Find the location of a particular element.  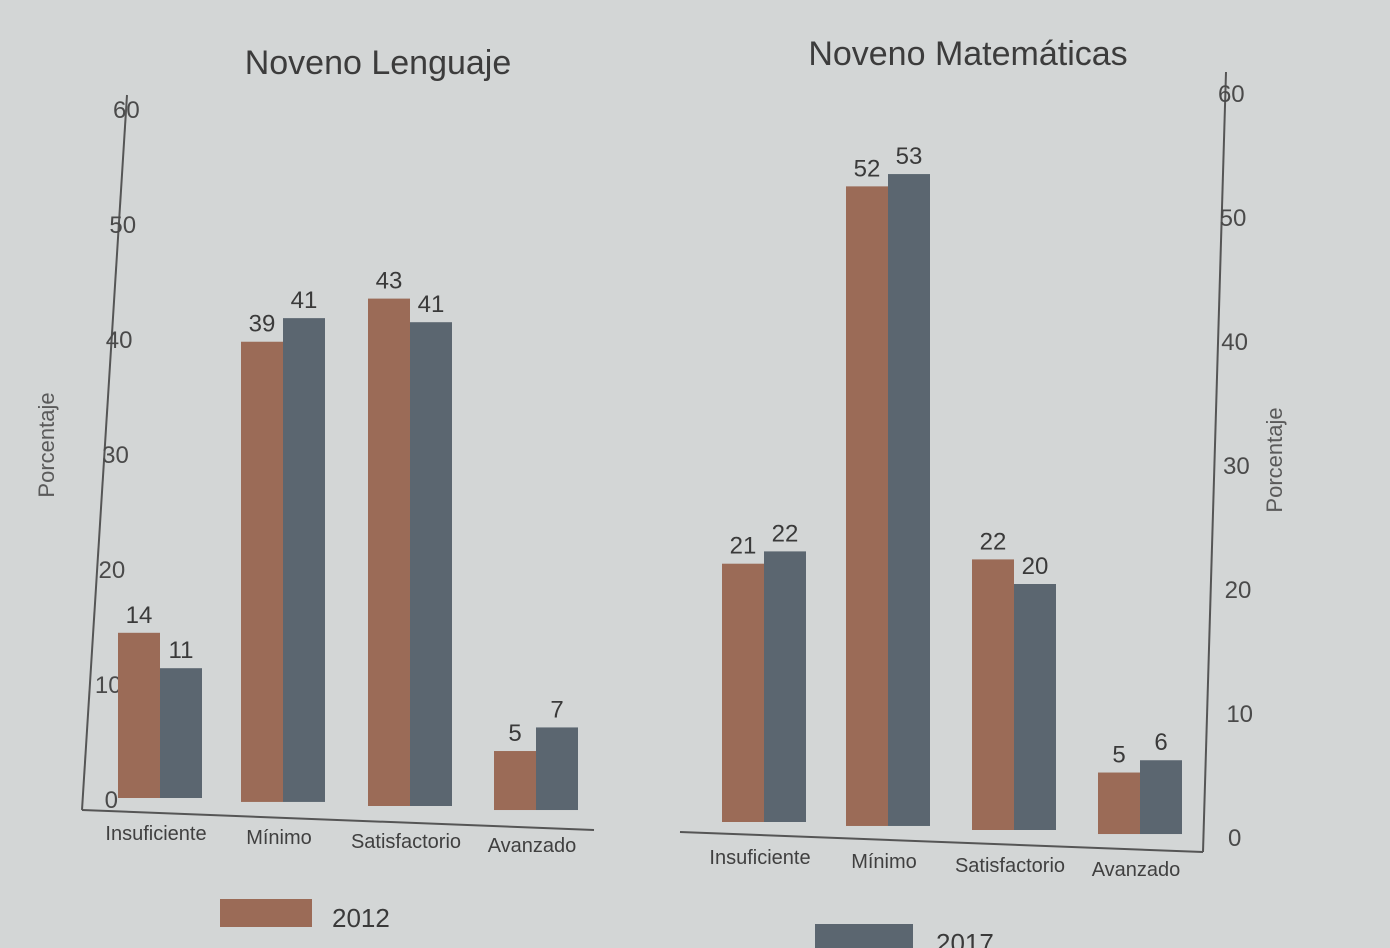

legend-item-2017: 2017 is located at coordinates (904, 936).